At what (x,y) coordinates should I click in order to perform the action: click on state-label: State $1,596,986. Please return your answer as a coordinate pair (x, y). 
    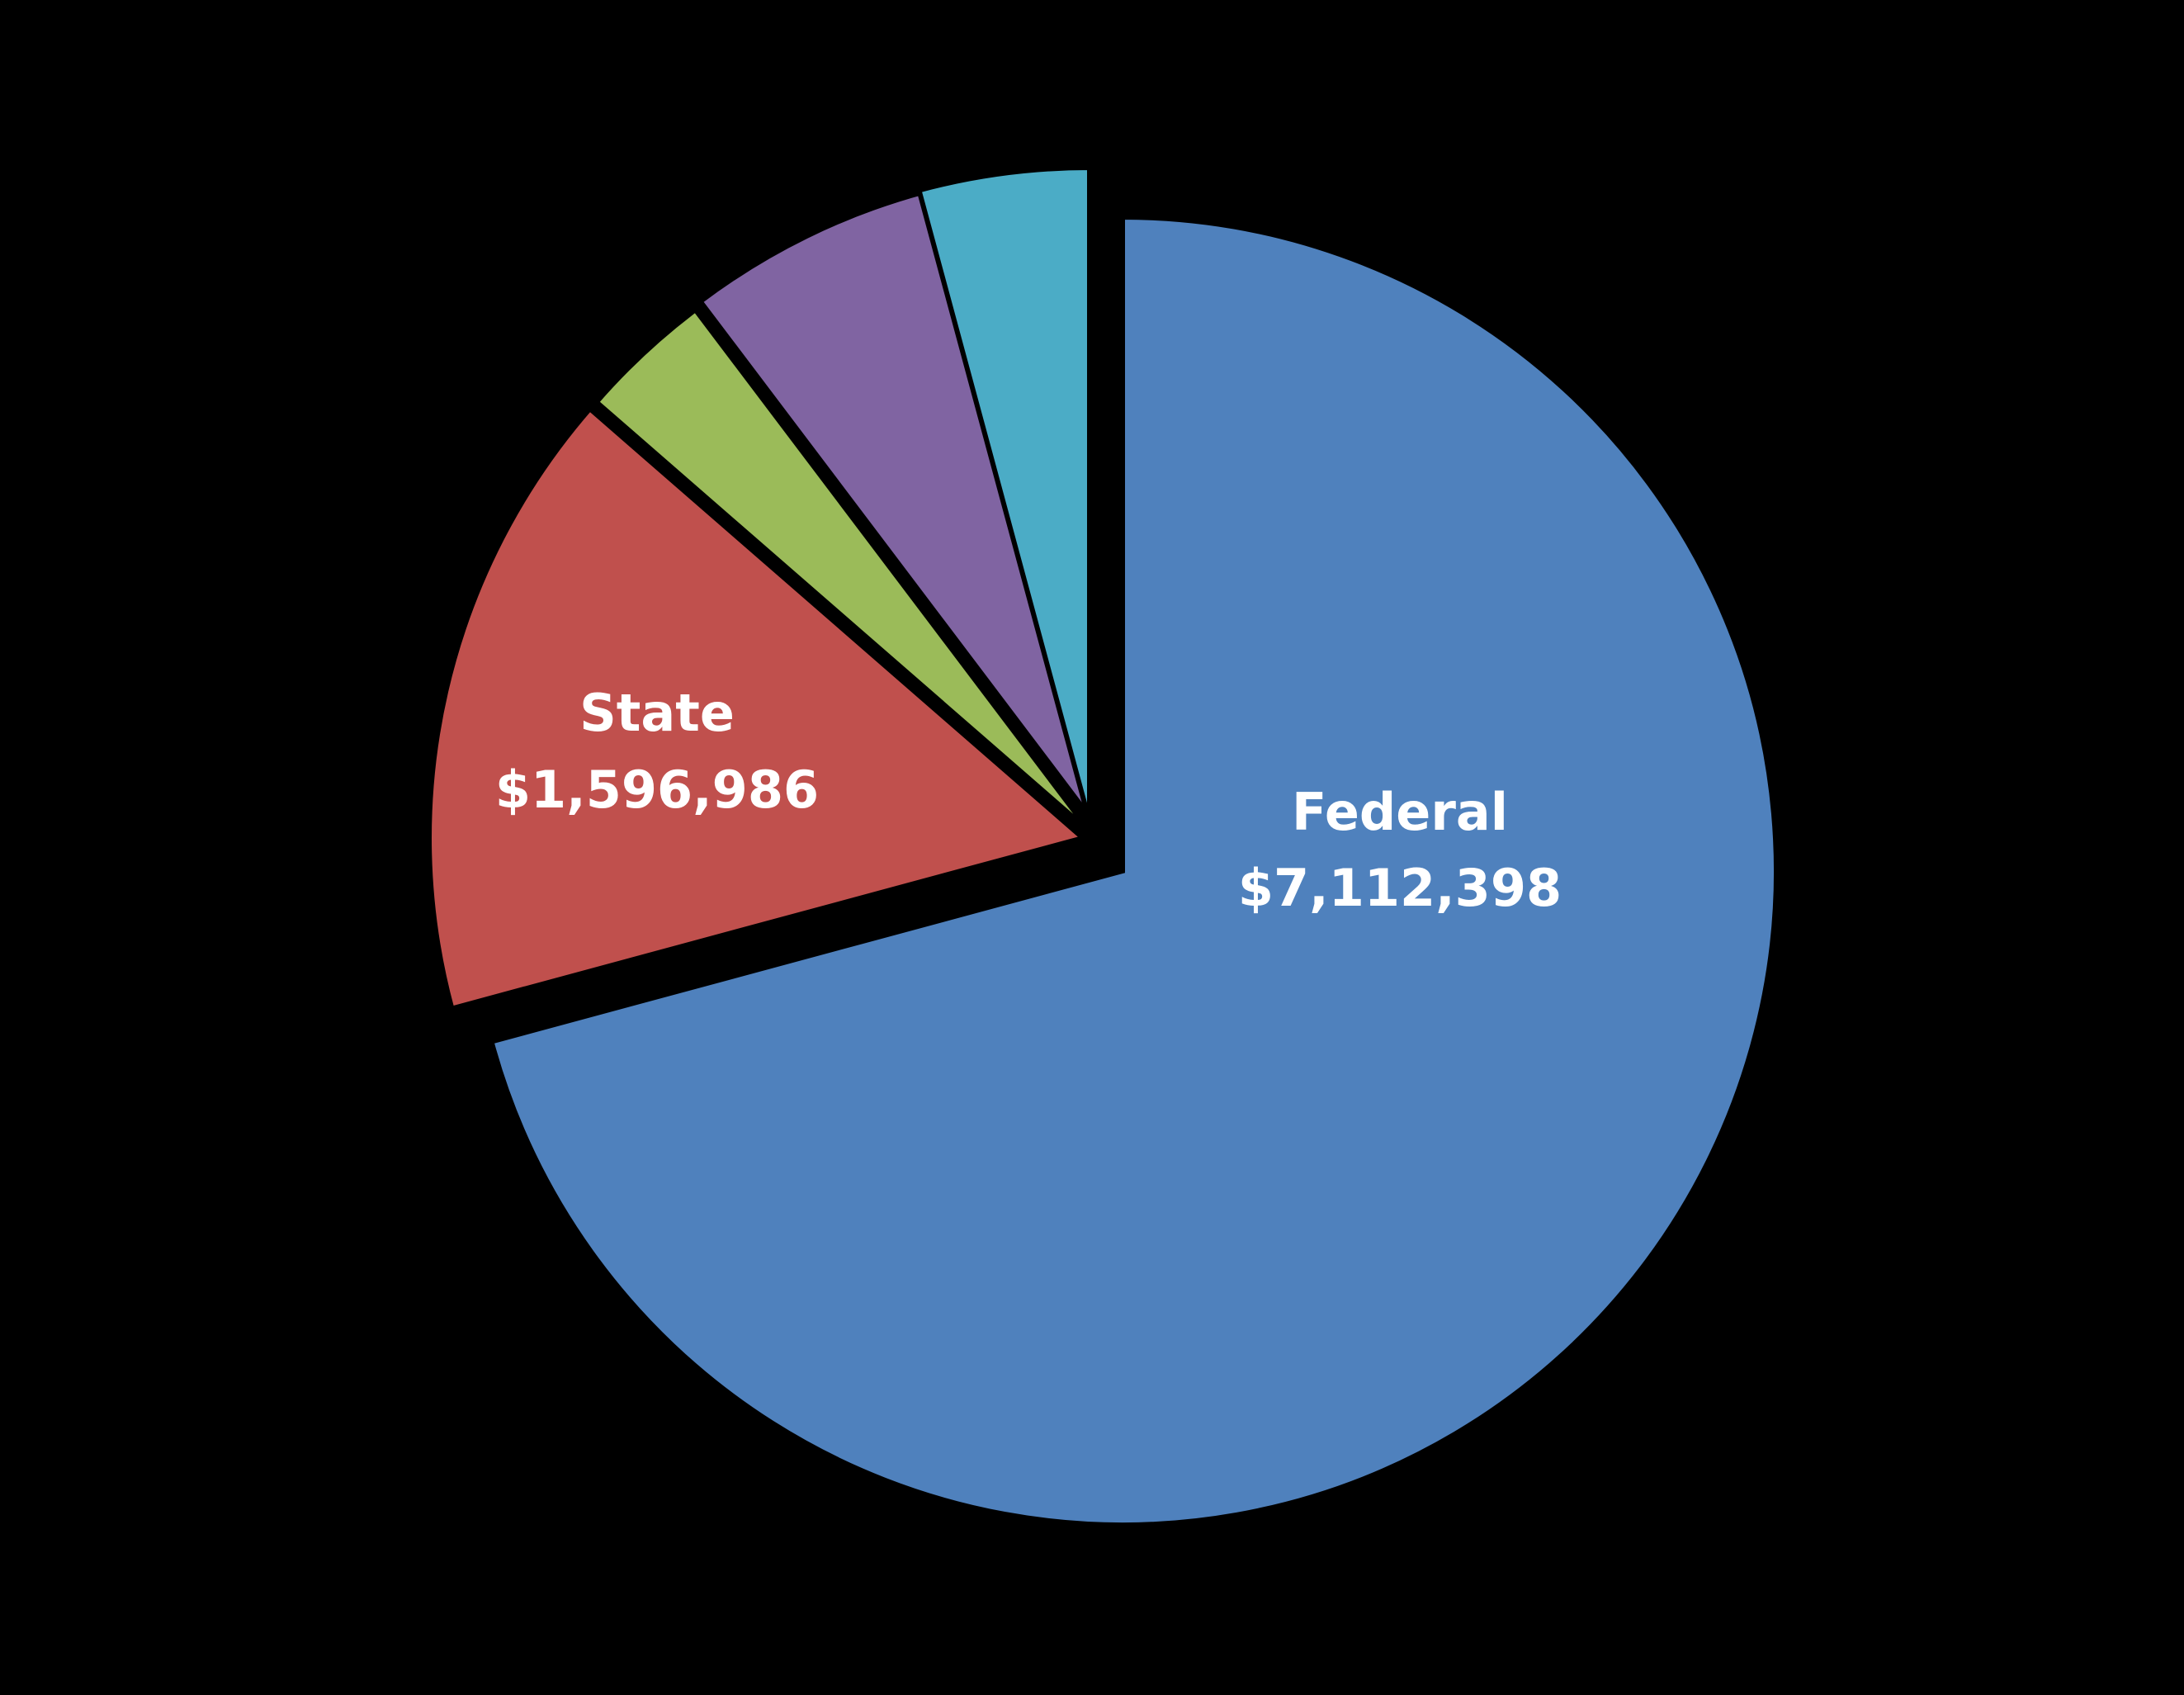
    Looking at the image, I should click on (657, 751).